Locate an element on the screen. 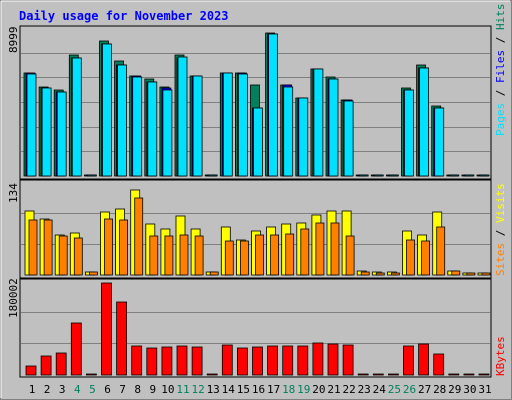 The image size is (512, 400). legend-pages-files-hits: Pages / Files / Hits is located at coordinates (500, 70).